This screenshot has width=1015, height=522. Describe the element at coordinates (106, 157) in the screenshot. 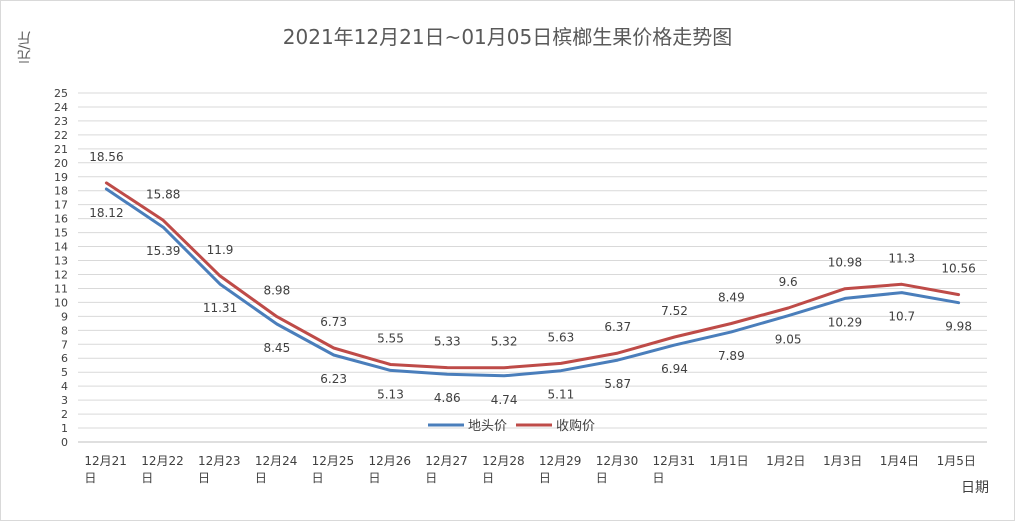

I see `data-label: 18.56` at that location.